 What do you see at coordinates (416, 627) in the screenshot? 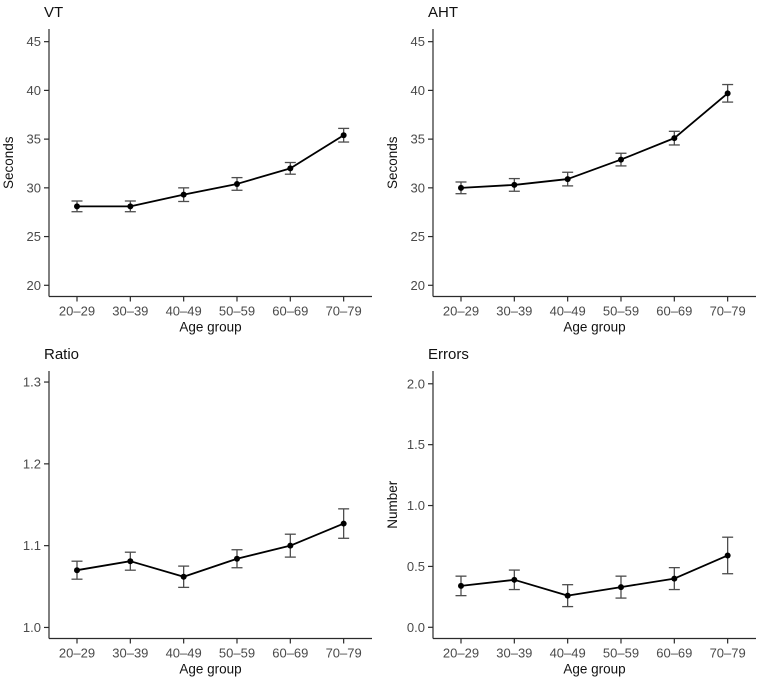
I see `y-tick-label: 0.0` at bounding box center [416, 627].